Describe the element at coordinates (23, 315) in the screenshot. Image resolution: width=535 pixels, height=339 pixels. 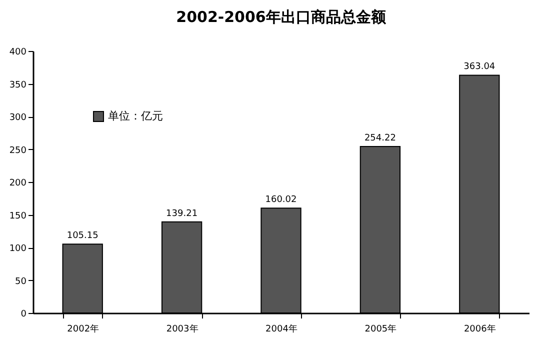
I see `y-tick-label: 0` at that location.